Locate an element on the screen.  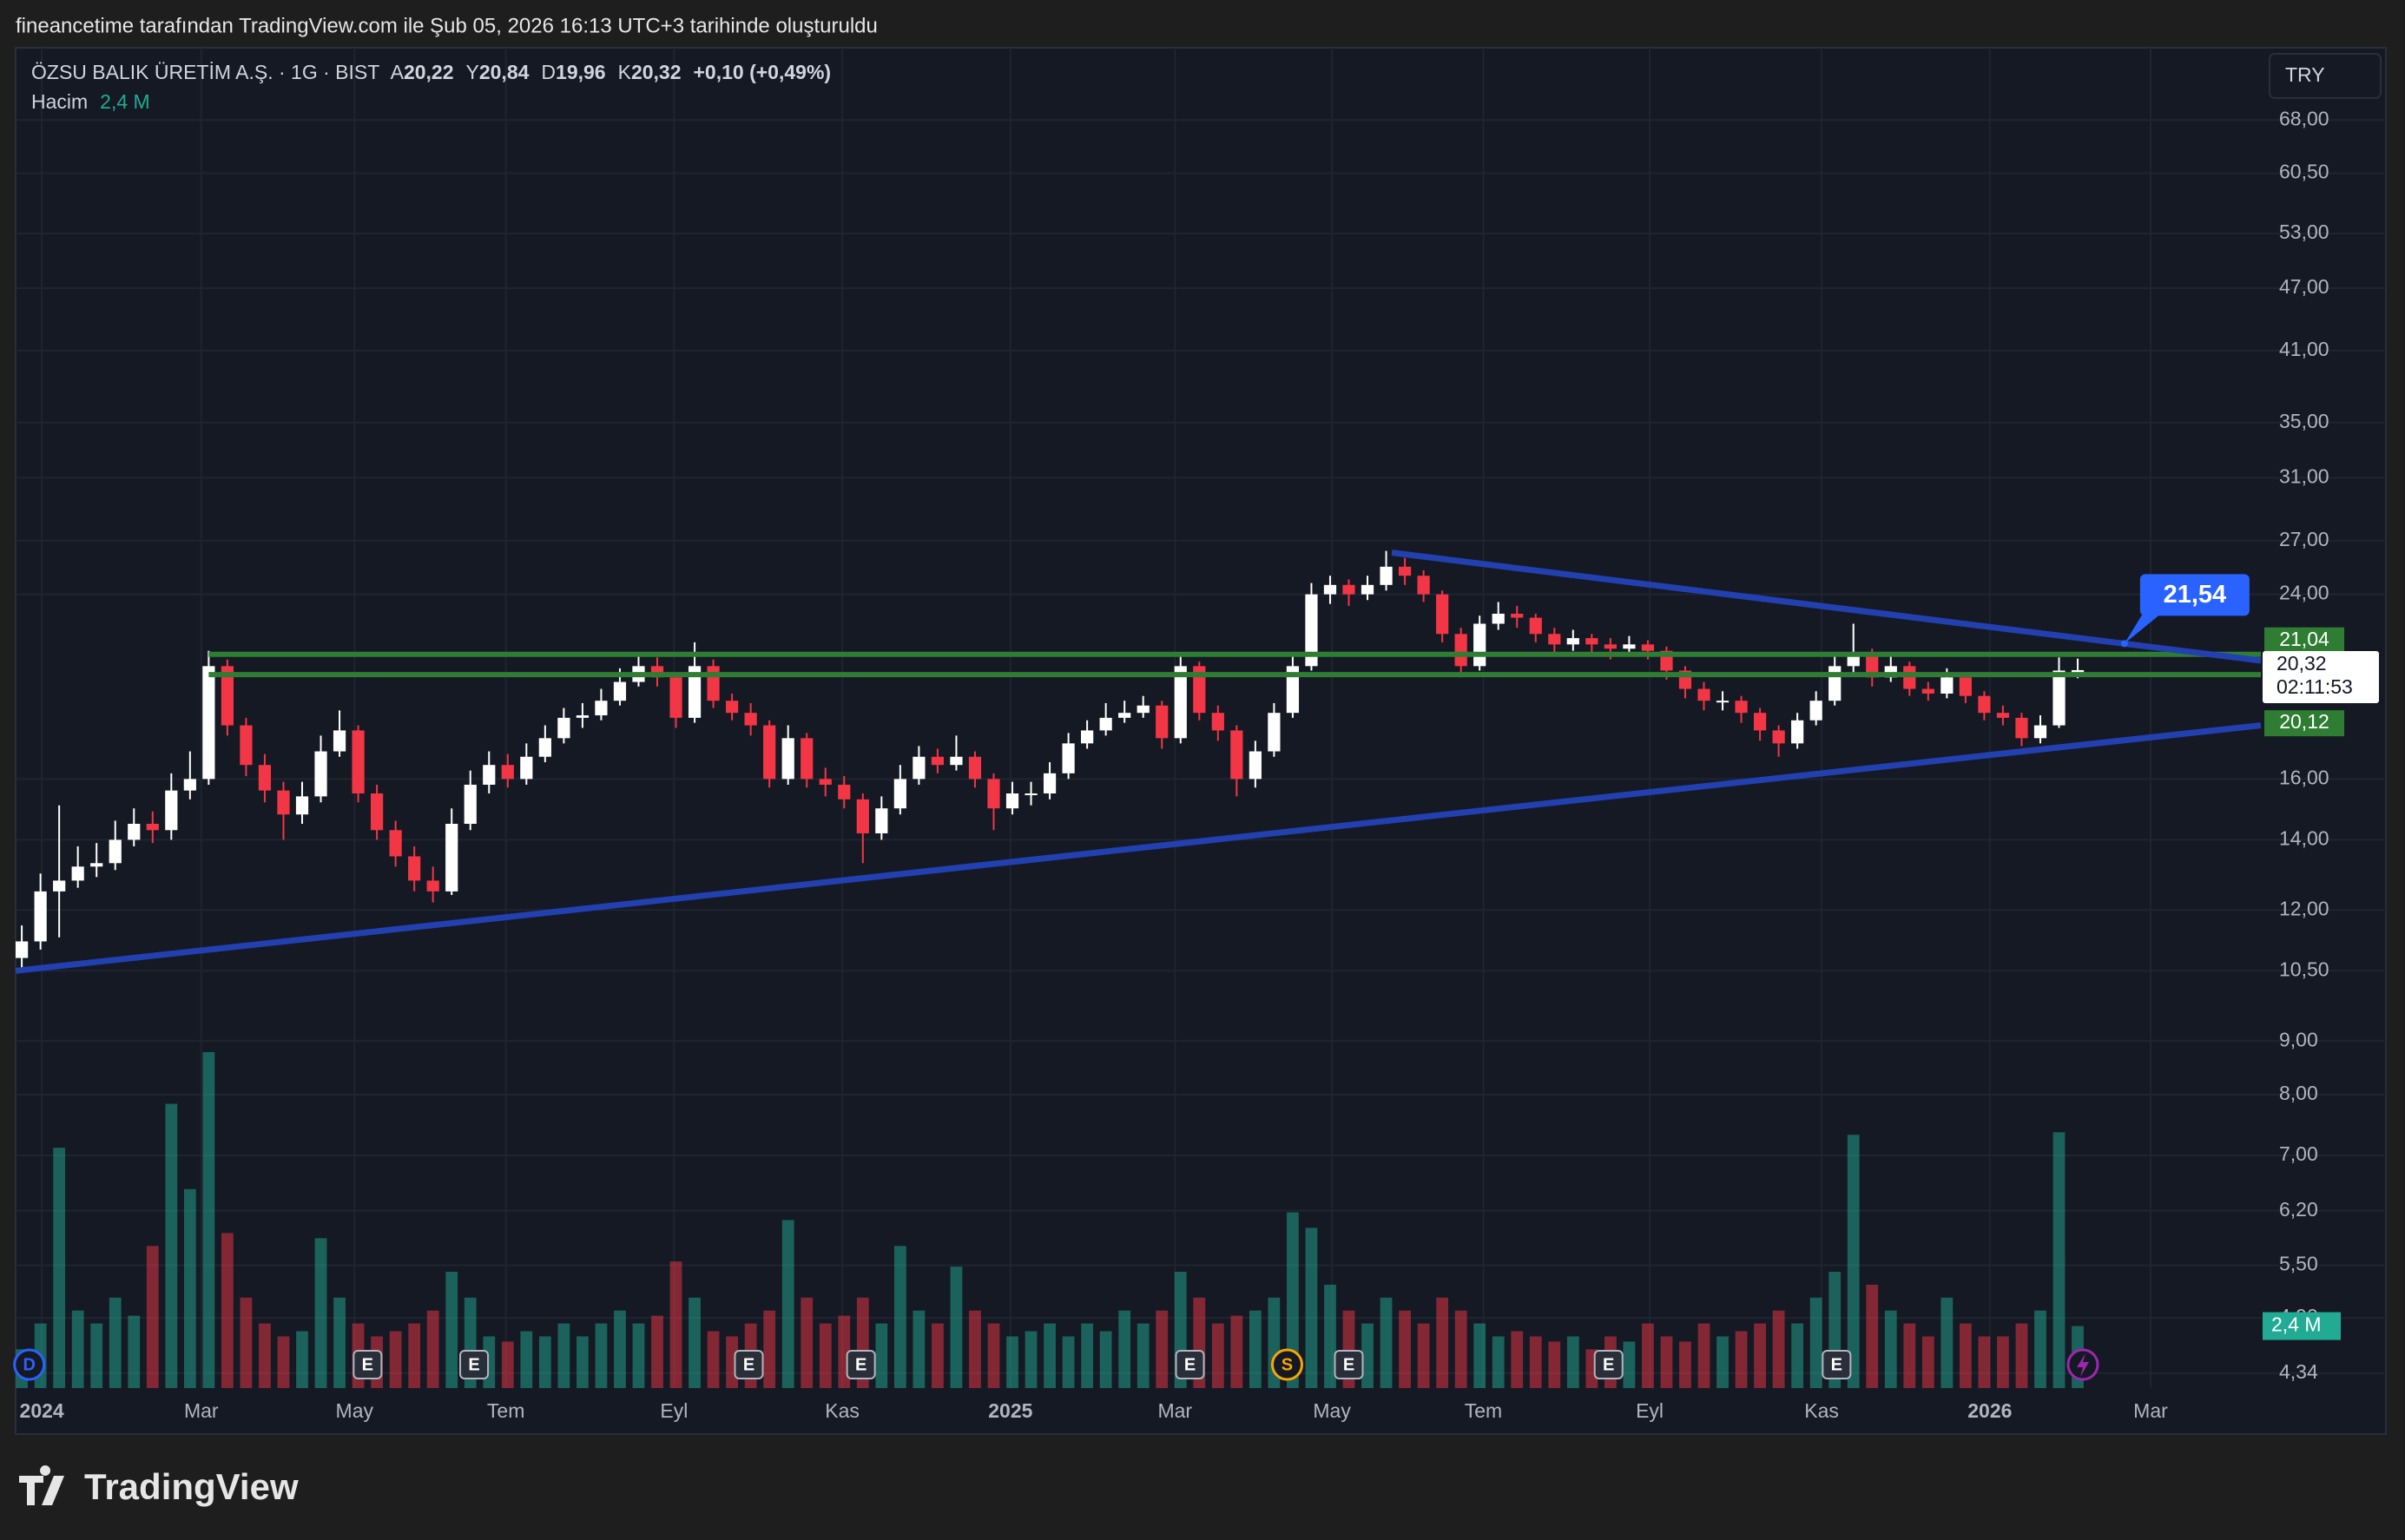
y-tick-label: 7,00 is located at coordinates (2298, 1154).